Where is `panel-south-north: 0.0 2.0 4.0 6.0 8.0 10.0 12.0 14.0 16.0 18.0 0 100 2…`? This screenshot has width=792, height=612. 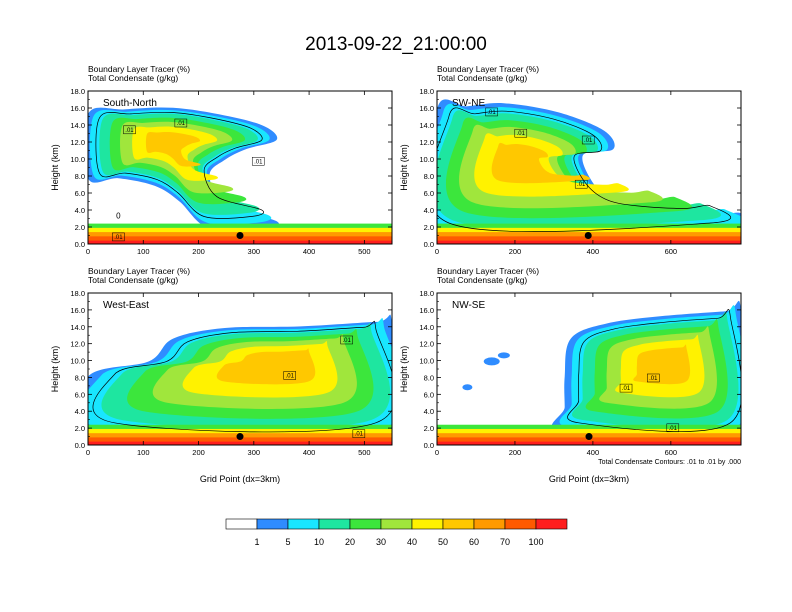 panel-south-north: 0.0 2.0 4.0 6.0 8.0 10.0 12.0 14.0 16.0 18.0 0 100 2… is located at coordinates (221, 160).